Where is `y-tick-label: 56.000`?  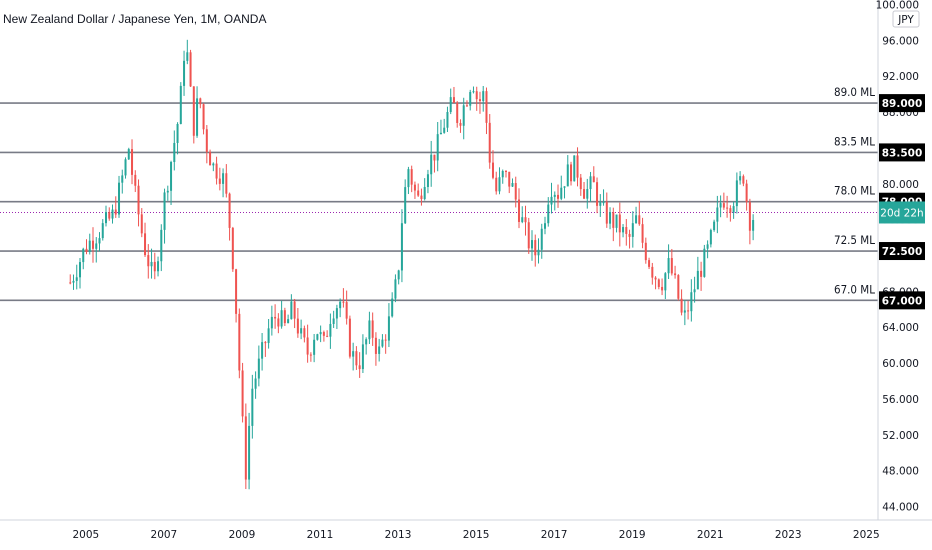
y-tick-label: 56.000 is located at coordinates (900, 400).